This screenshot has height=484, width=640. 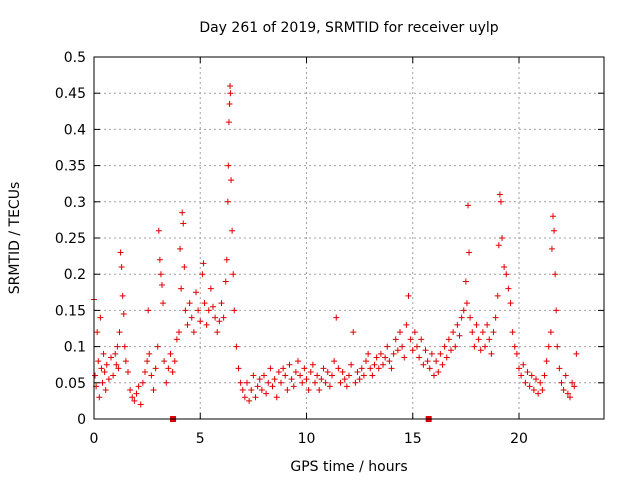 What do you see at coordinates (70, 239) in the screenshot?
I see `y-tick-label: 0.25` at bounding box center [70, 239].